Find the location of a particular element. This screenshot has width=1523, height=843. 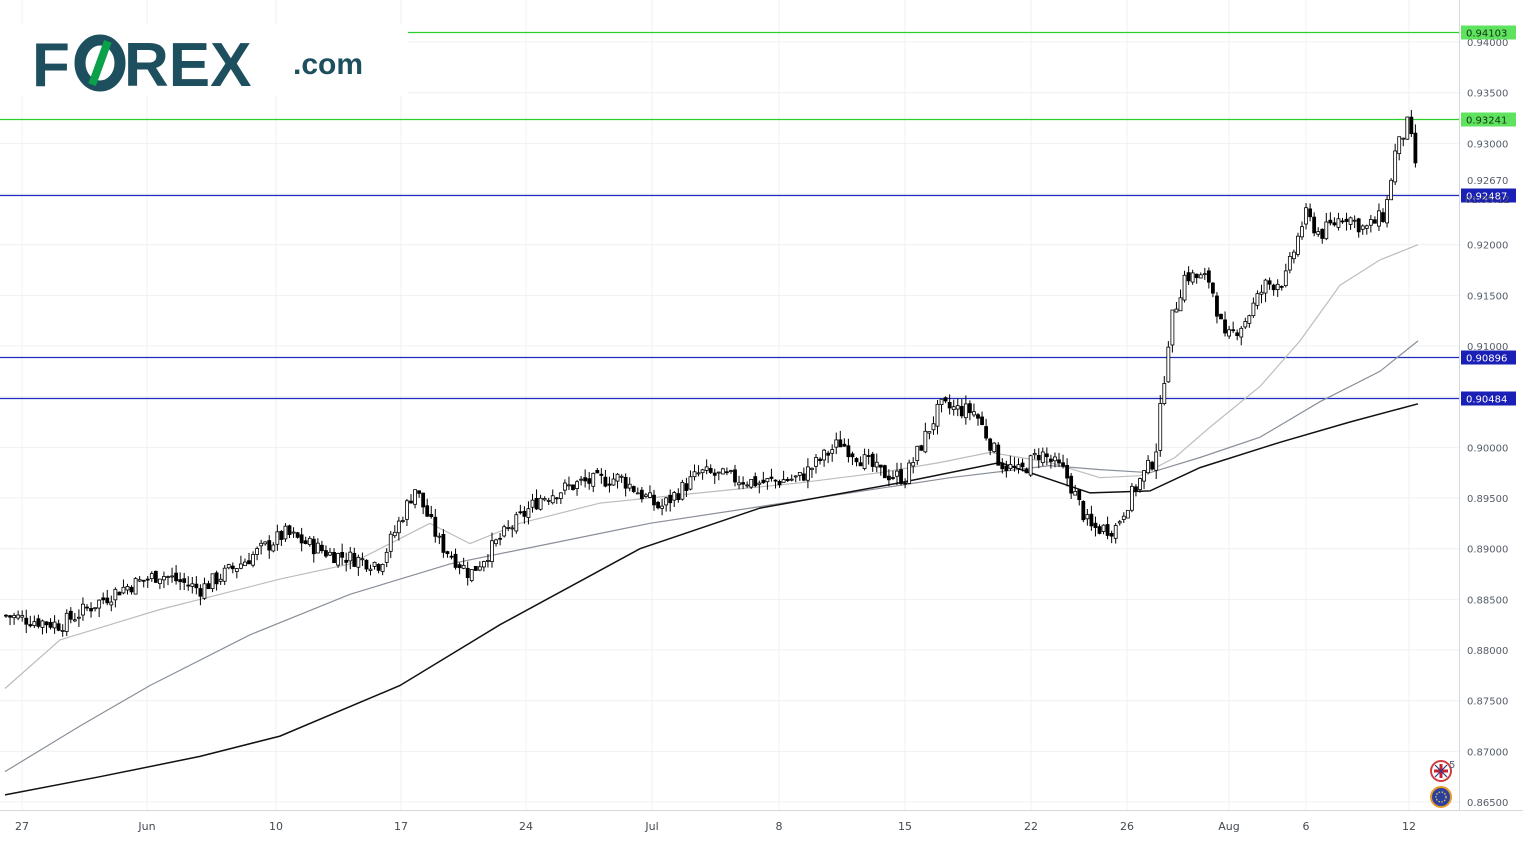

x-tick-label: 22 is located at coordinates (1031, 826).